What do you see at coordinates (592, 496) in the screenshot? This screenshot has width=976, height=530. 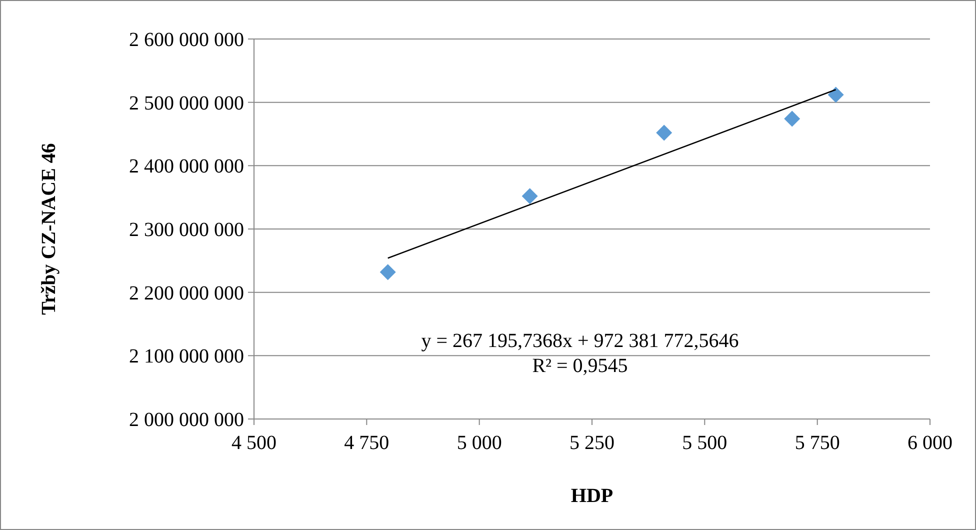 I see `x-axis-title: HDP` at bounding box center [592, 496].